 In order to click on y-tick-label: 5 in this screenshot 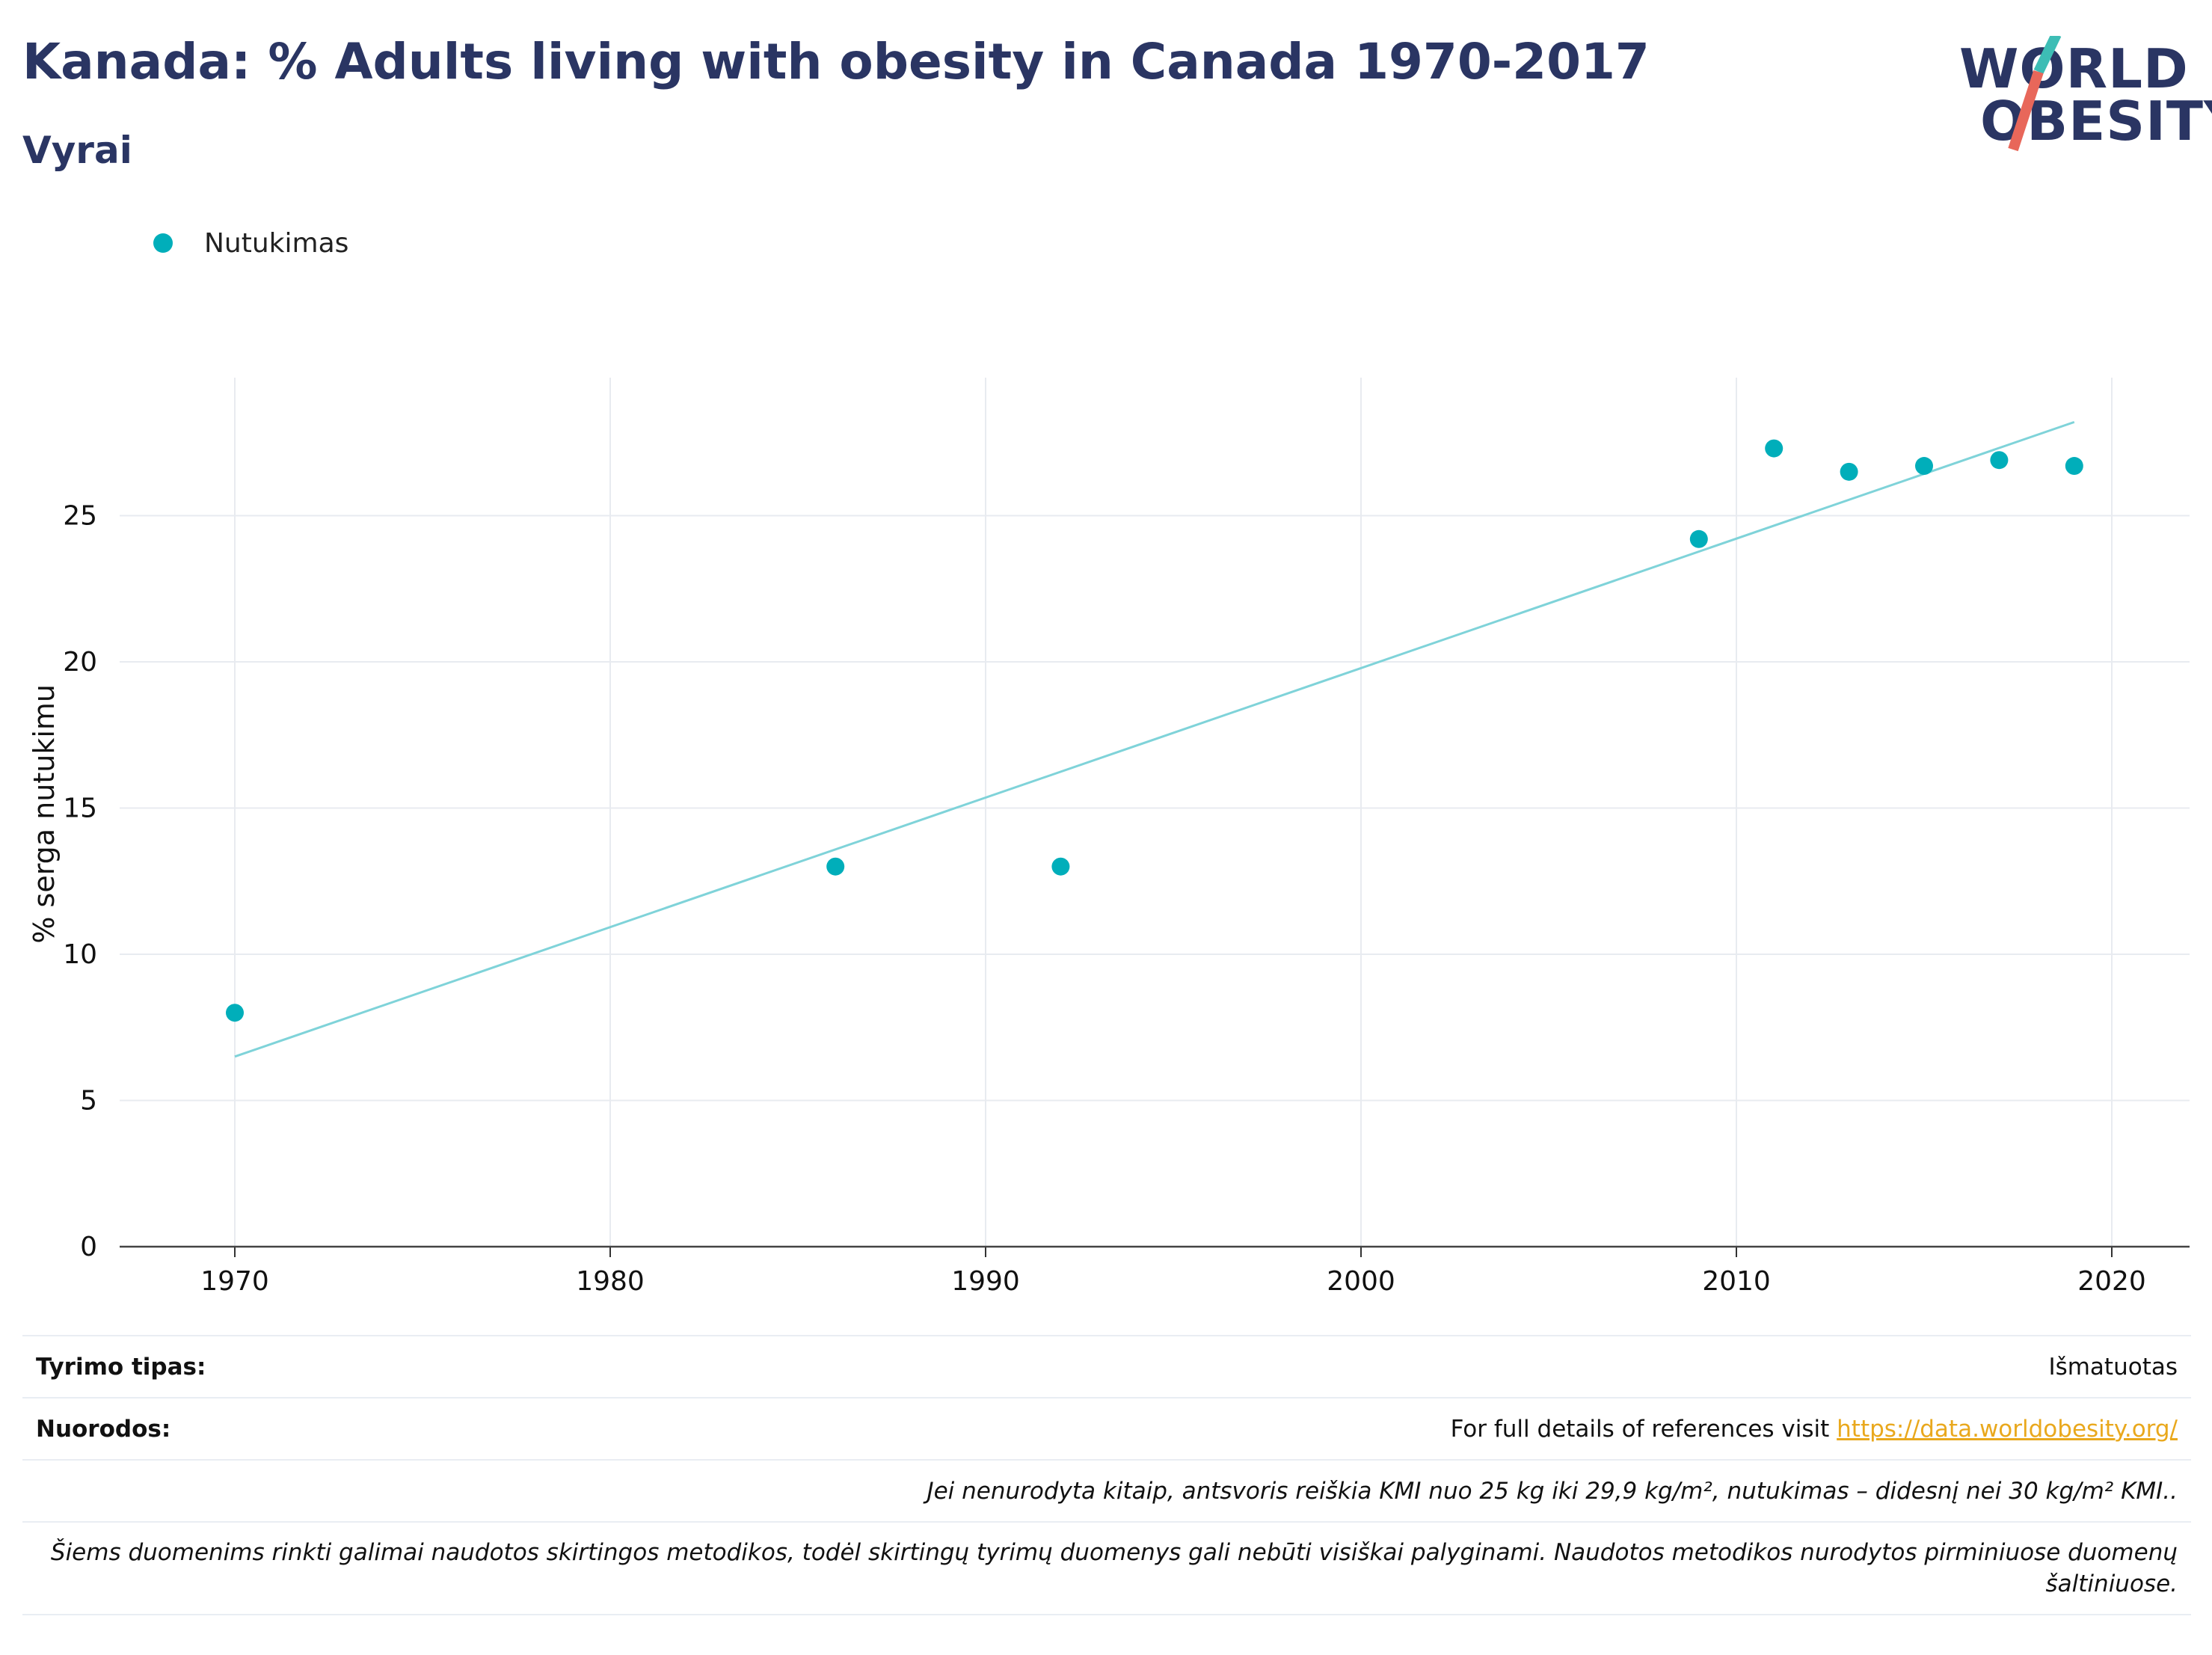, I will do `click(88, 1101)`.